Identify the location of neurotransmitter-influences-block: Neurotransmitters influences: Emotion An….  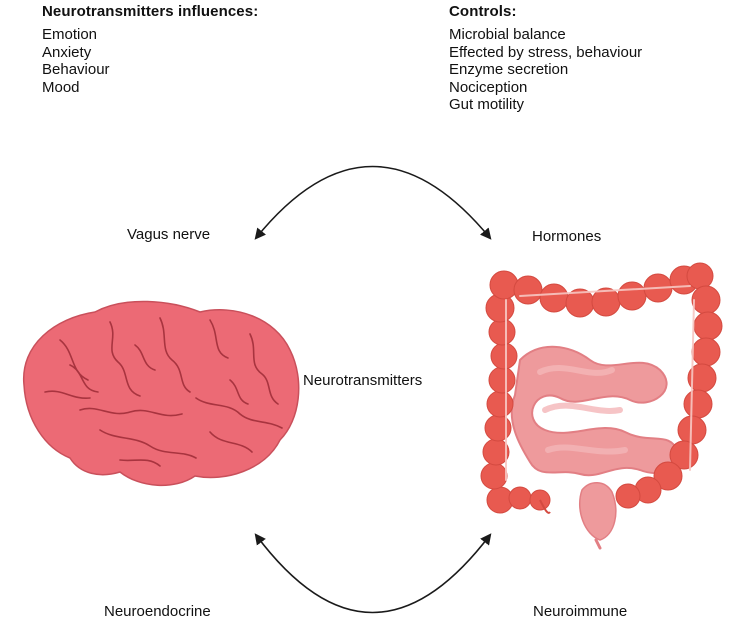
(150, 49).